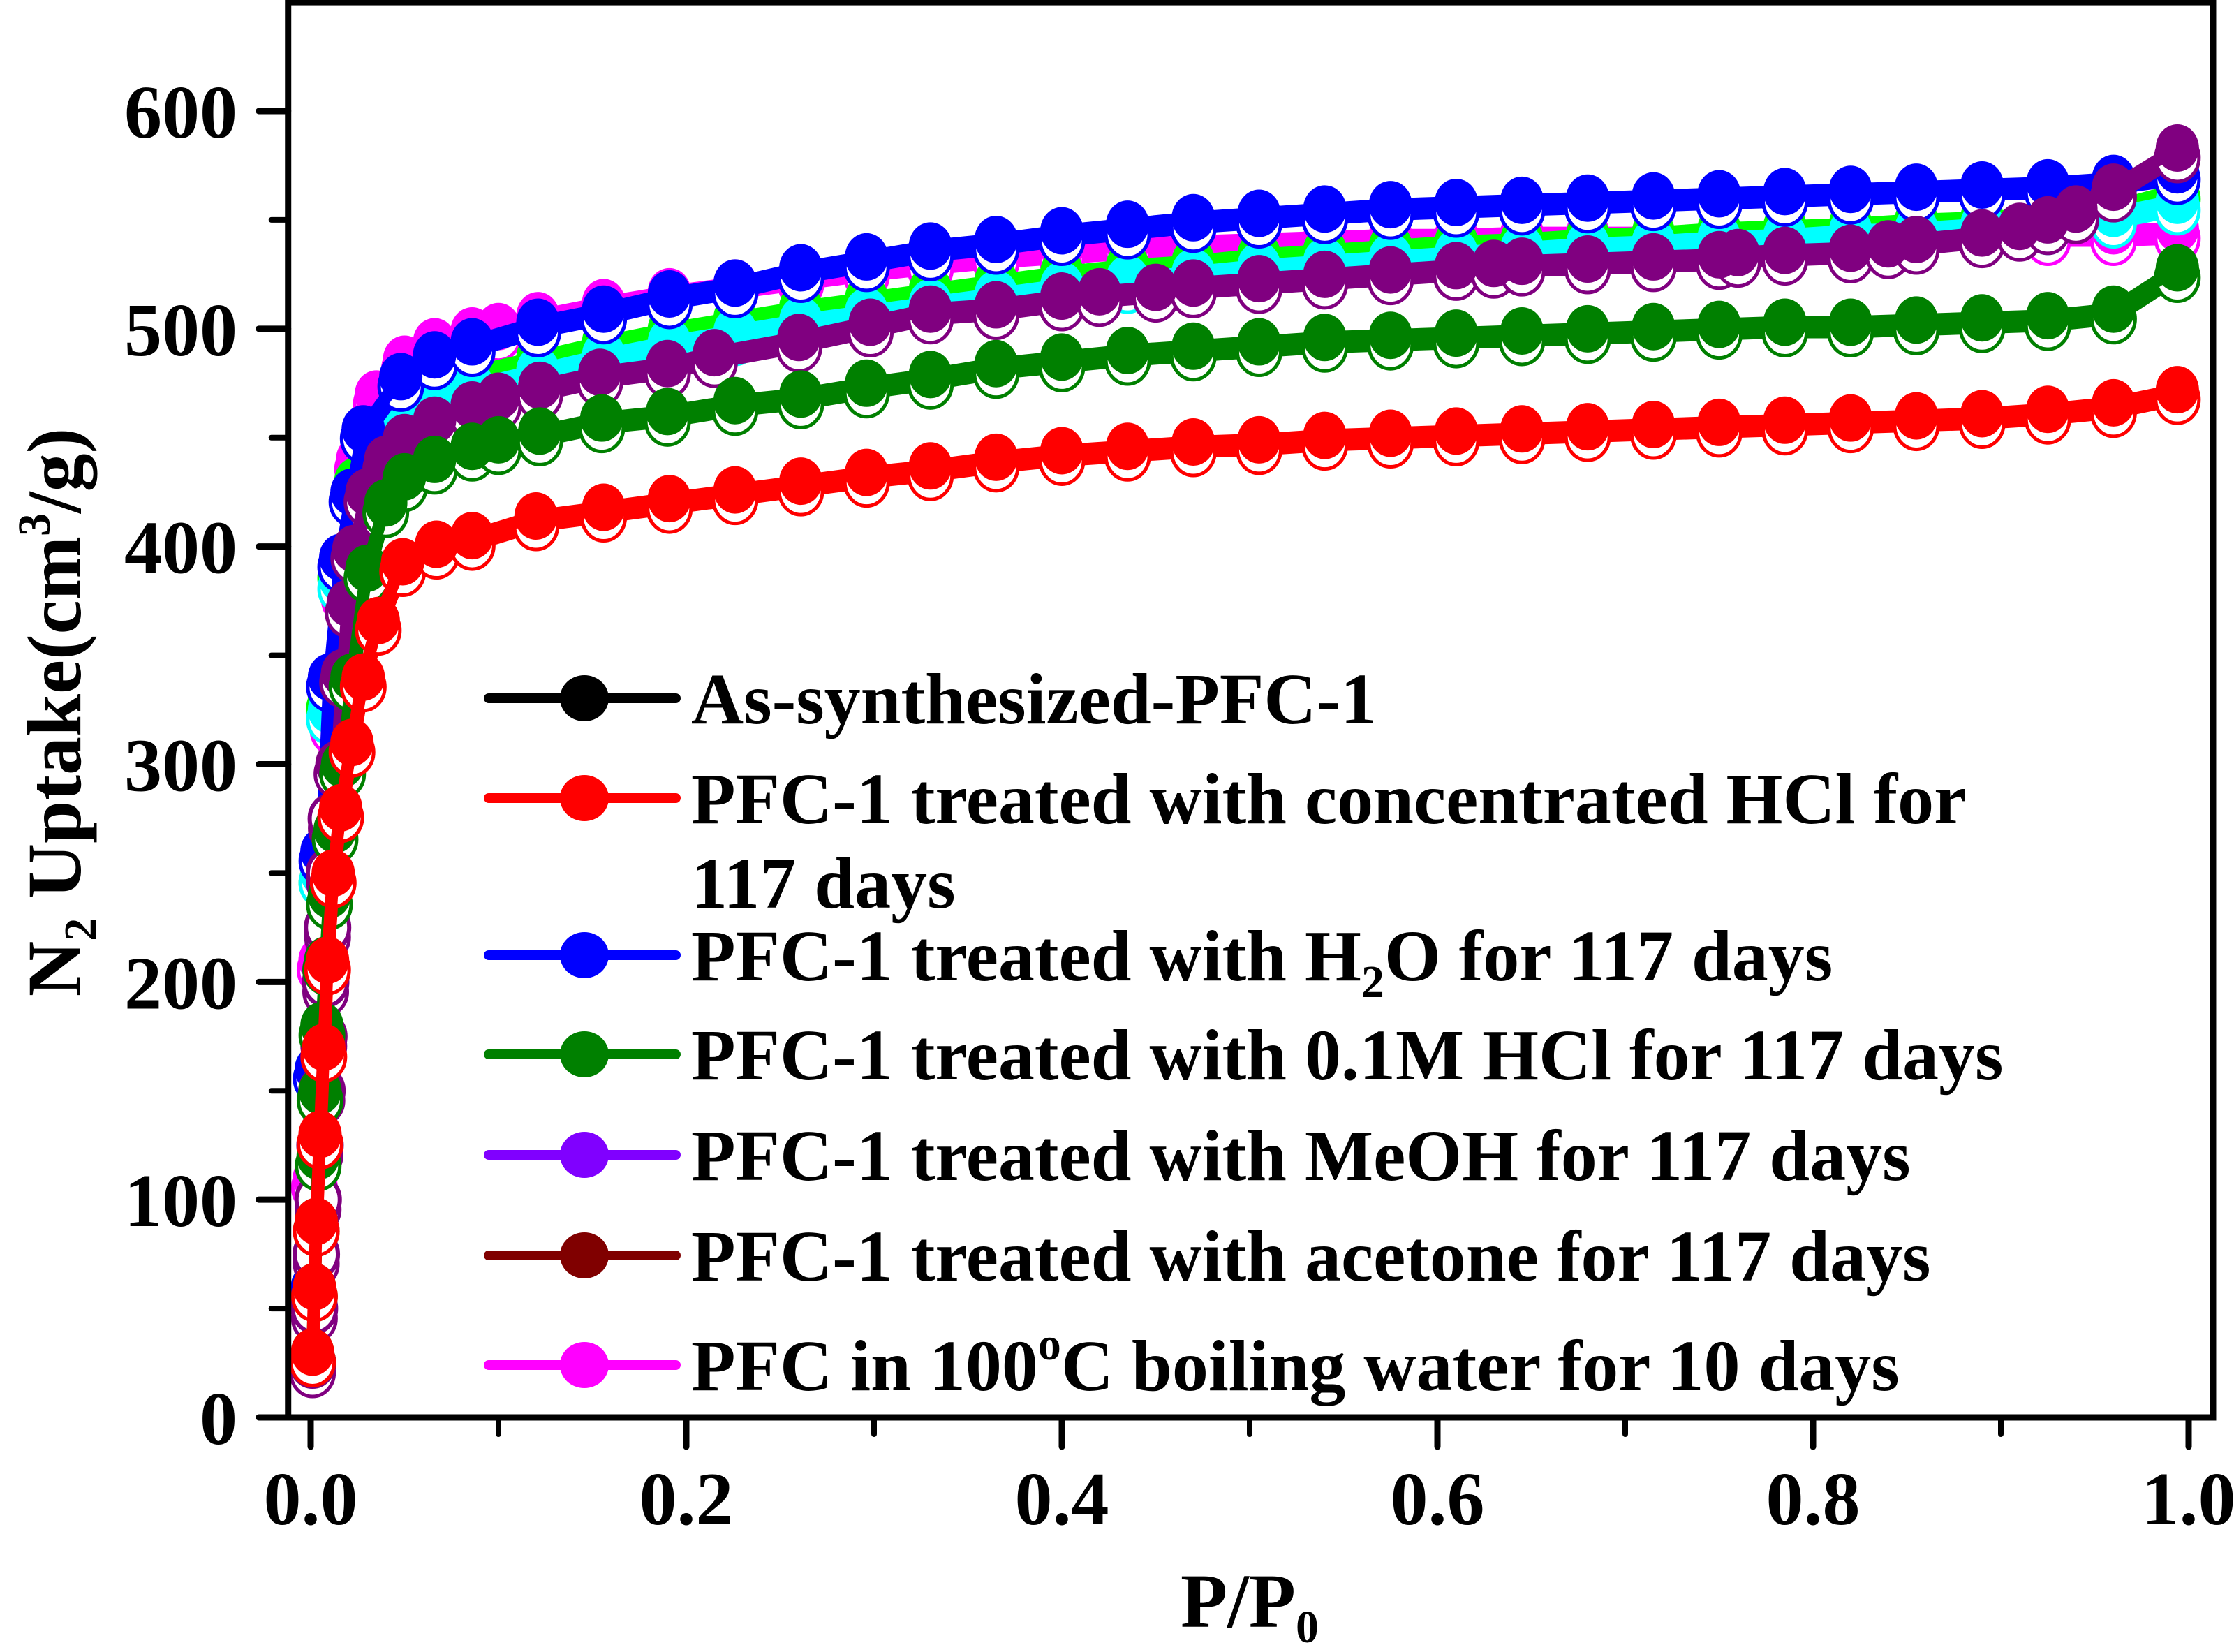  What do you see at coordinates (57, 712) in the screenshot?
I see `y-axis-title: N2 Uptake(cm3/g)` at bounding box center [57, 712].